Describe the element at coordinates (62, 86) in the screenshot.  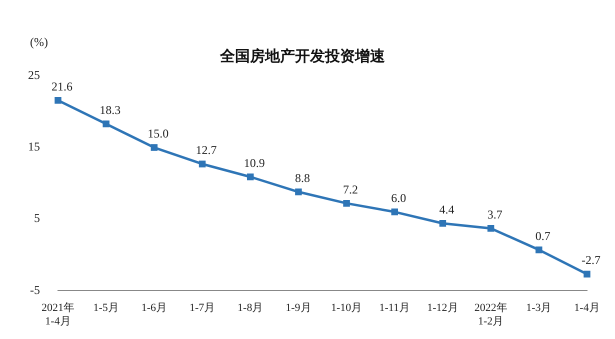
I see `data-label: 21.6` at that location.